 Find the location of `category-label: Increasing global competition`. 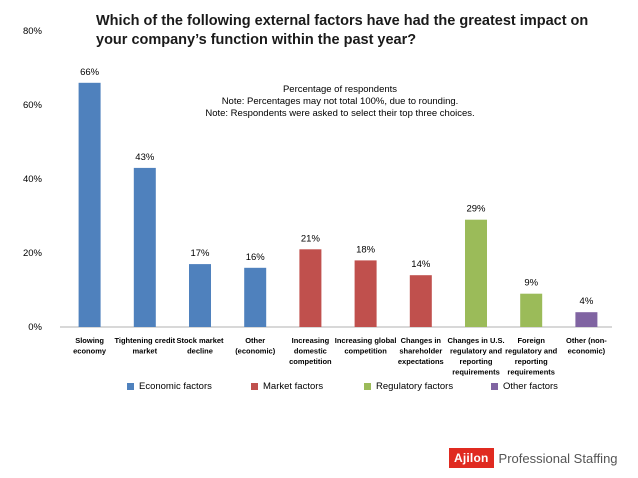

category-label: Increasing global competition is located at coordinates (366, 346).